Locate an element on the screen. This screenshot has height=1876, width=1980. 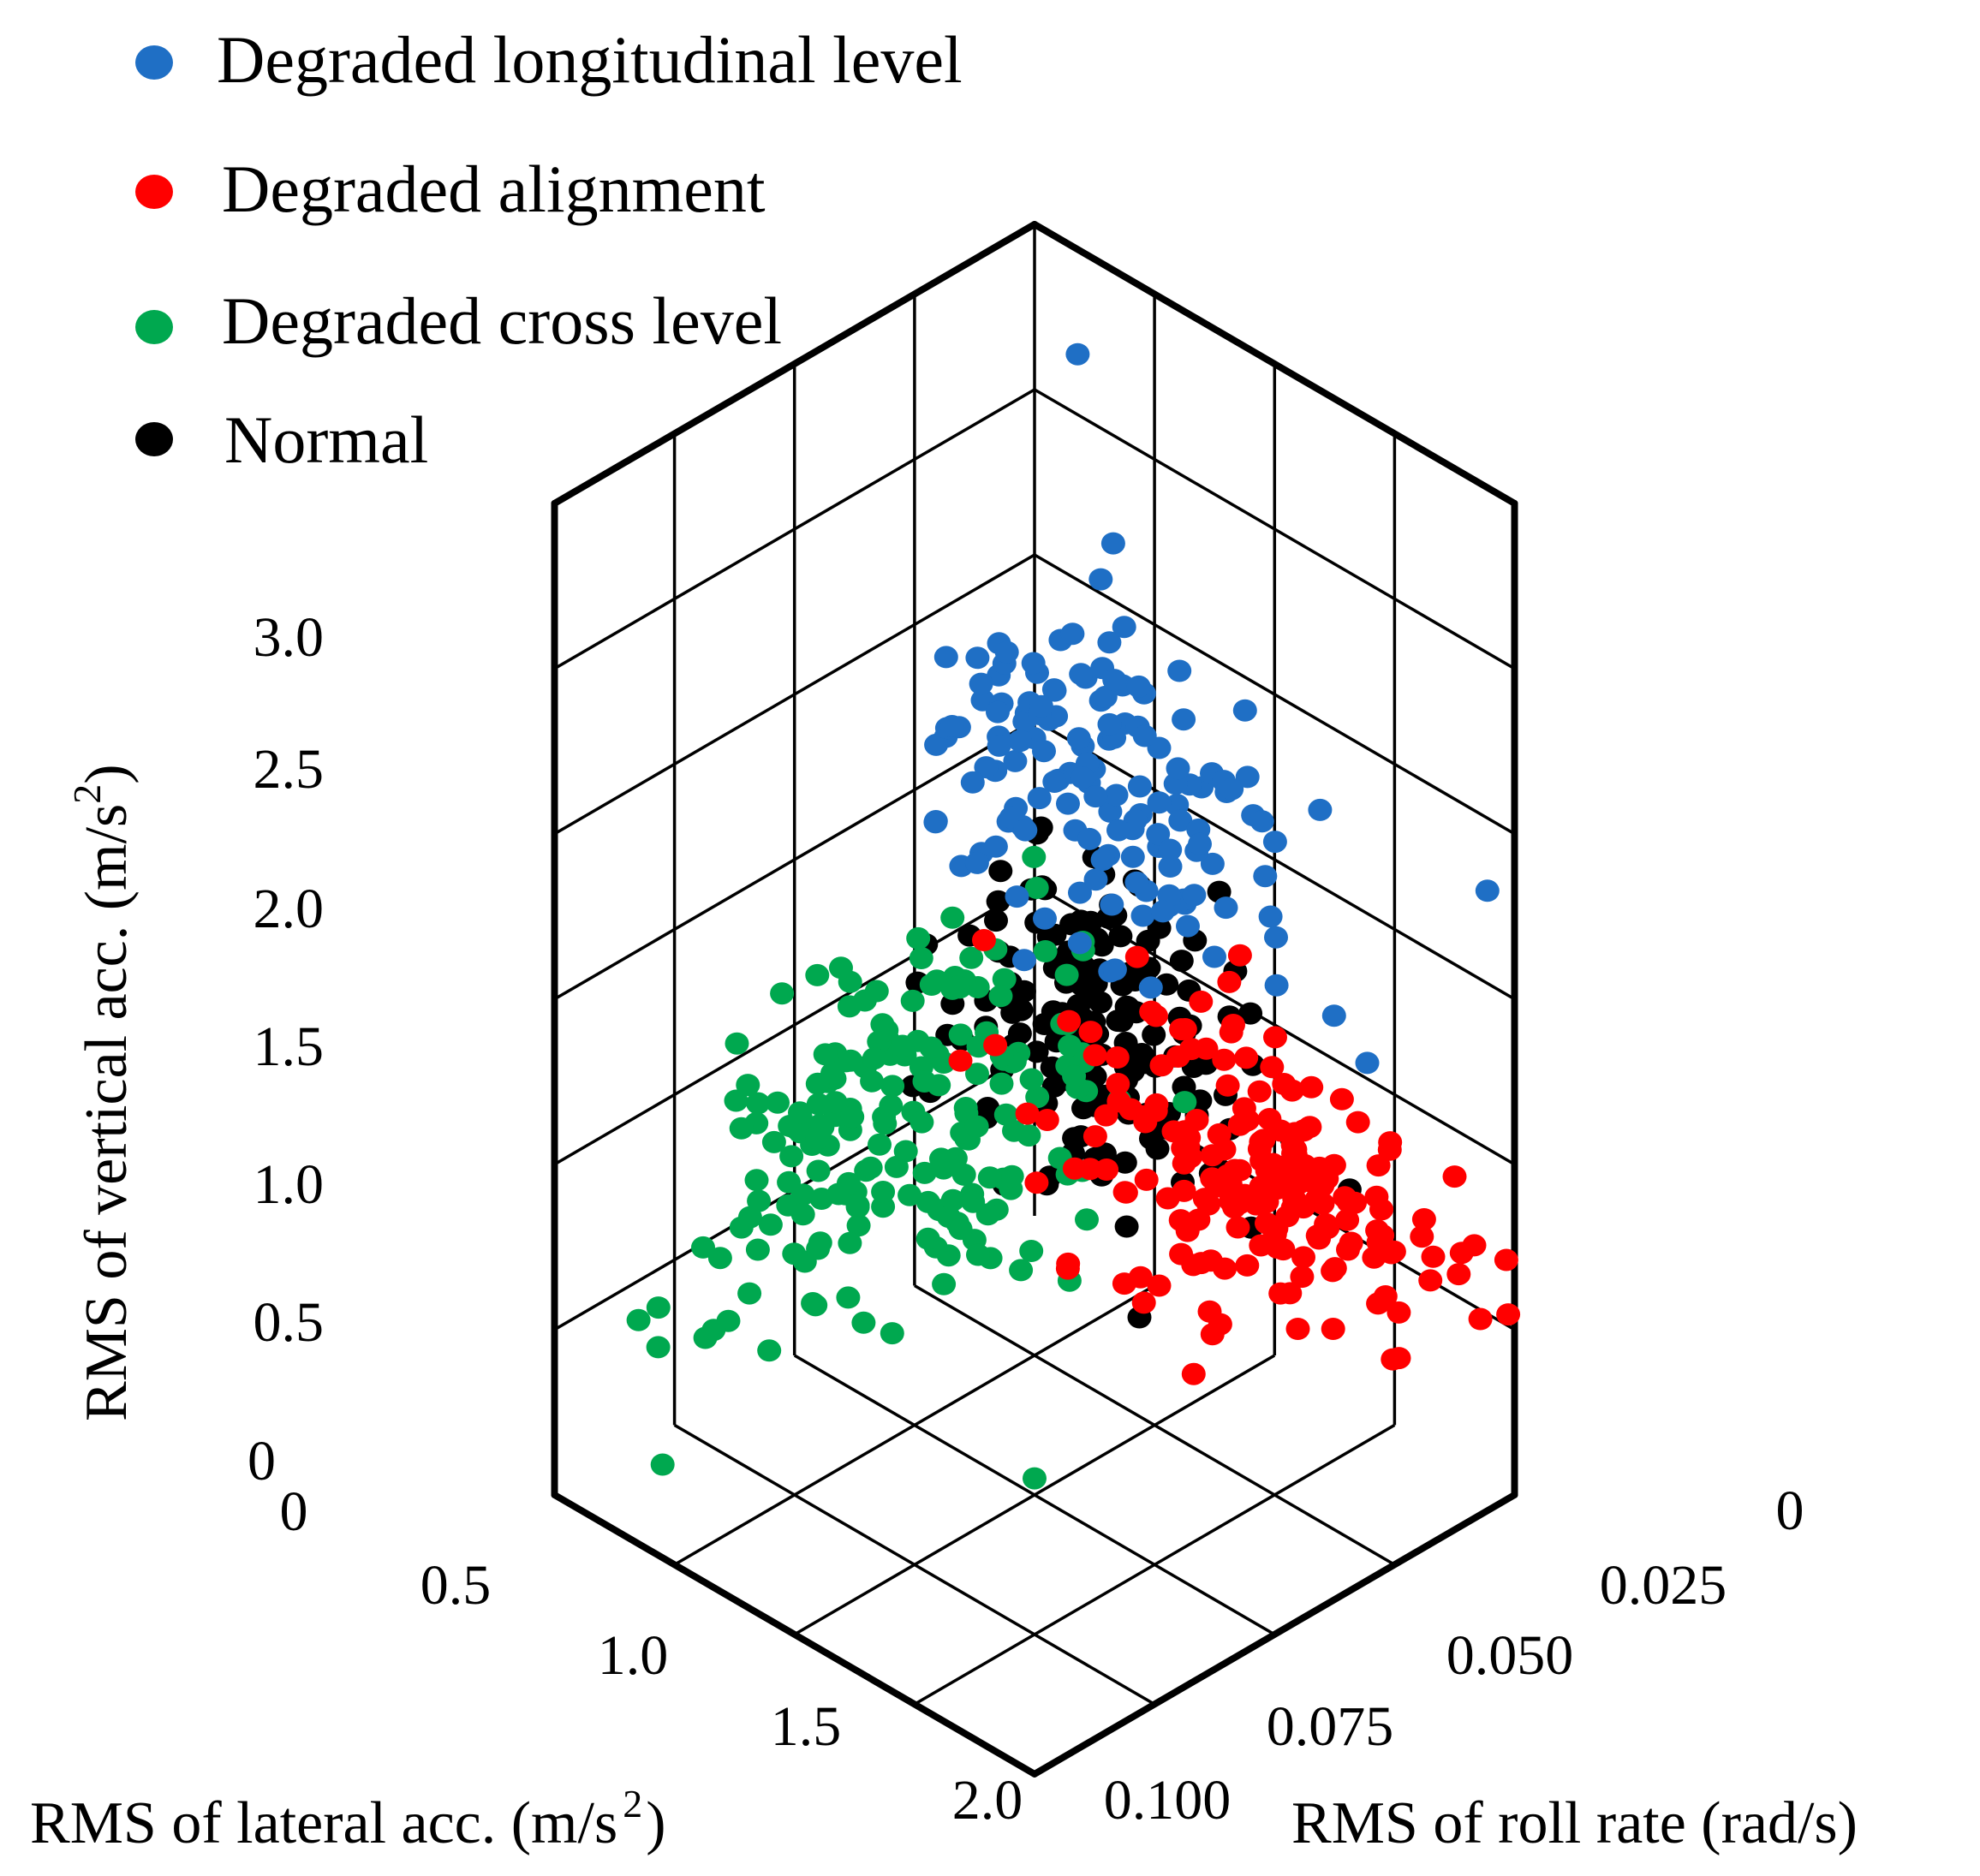
legend-item-alignment: Degraded alignment is located at coordinates (451, 189).